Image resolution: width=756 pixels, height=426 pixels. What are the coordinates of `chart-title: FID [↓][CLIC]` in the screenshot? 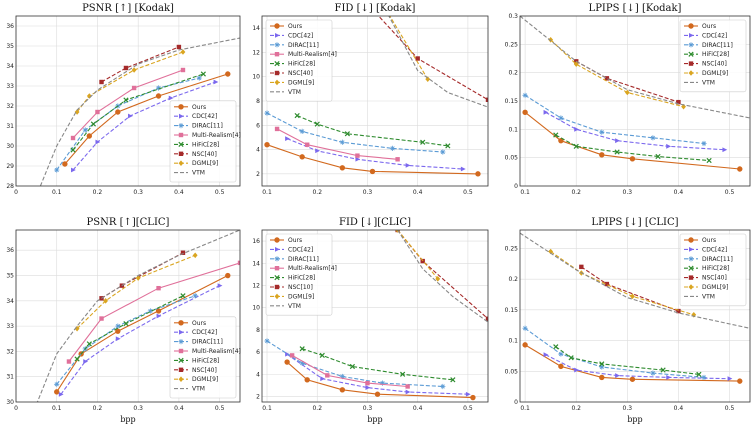 It's located at (375, 222).